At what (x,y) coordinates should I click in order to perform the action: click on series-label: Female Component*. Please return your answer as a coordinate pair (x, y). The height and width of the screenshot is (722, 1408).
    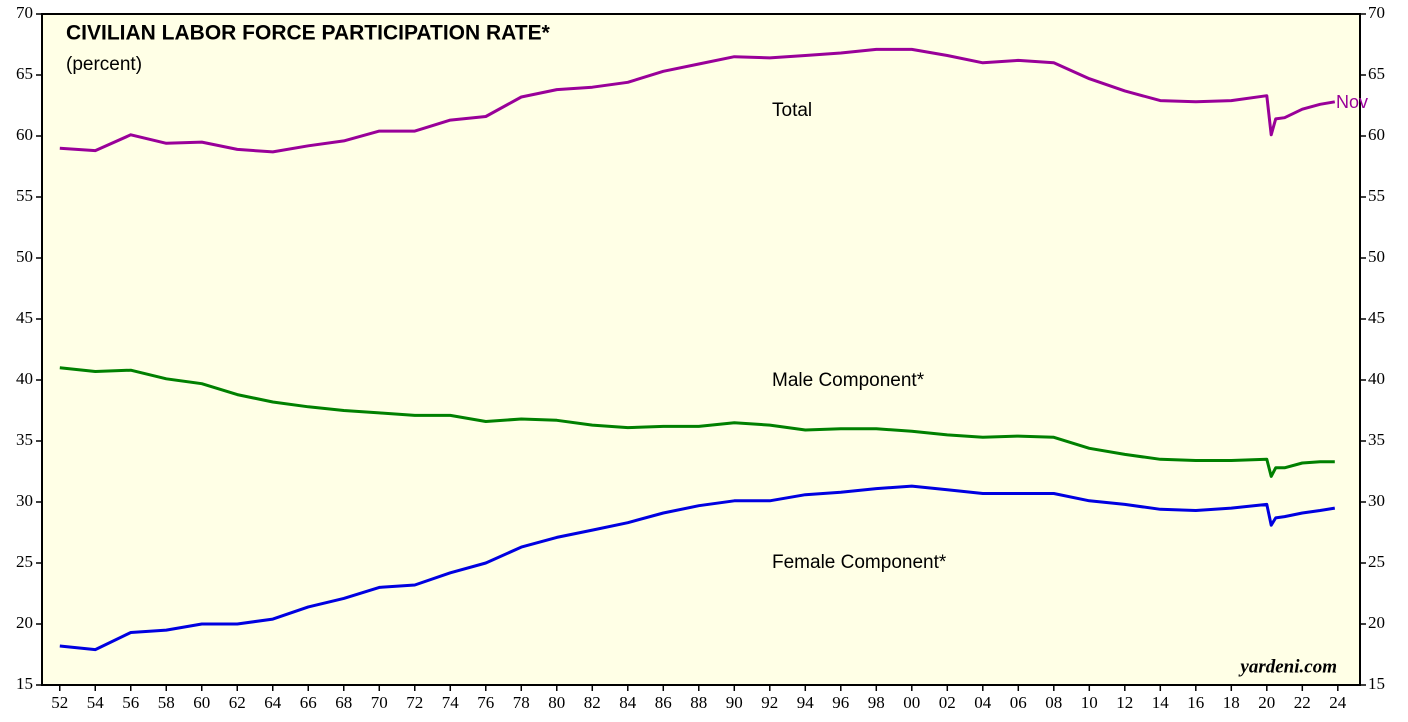
    Looking at the image, I should click on (859, 562).